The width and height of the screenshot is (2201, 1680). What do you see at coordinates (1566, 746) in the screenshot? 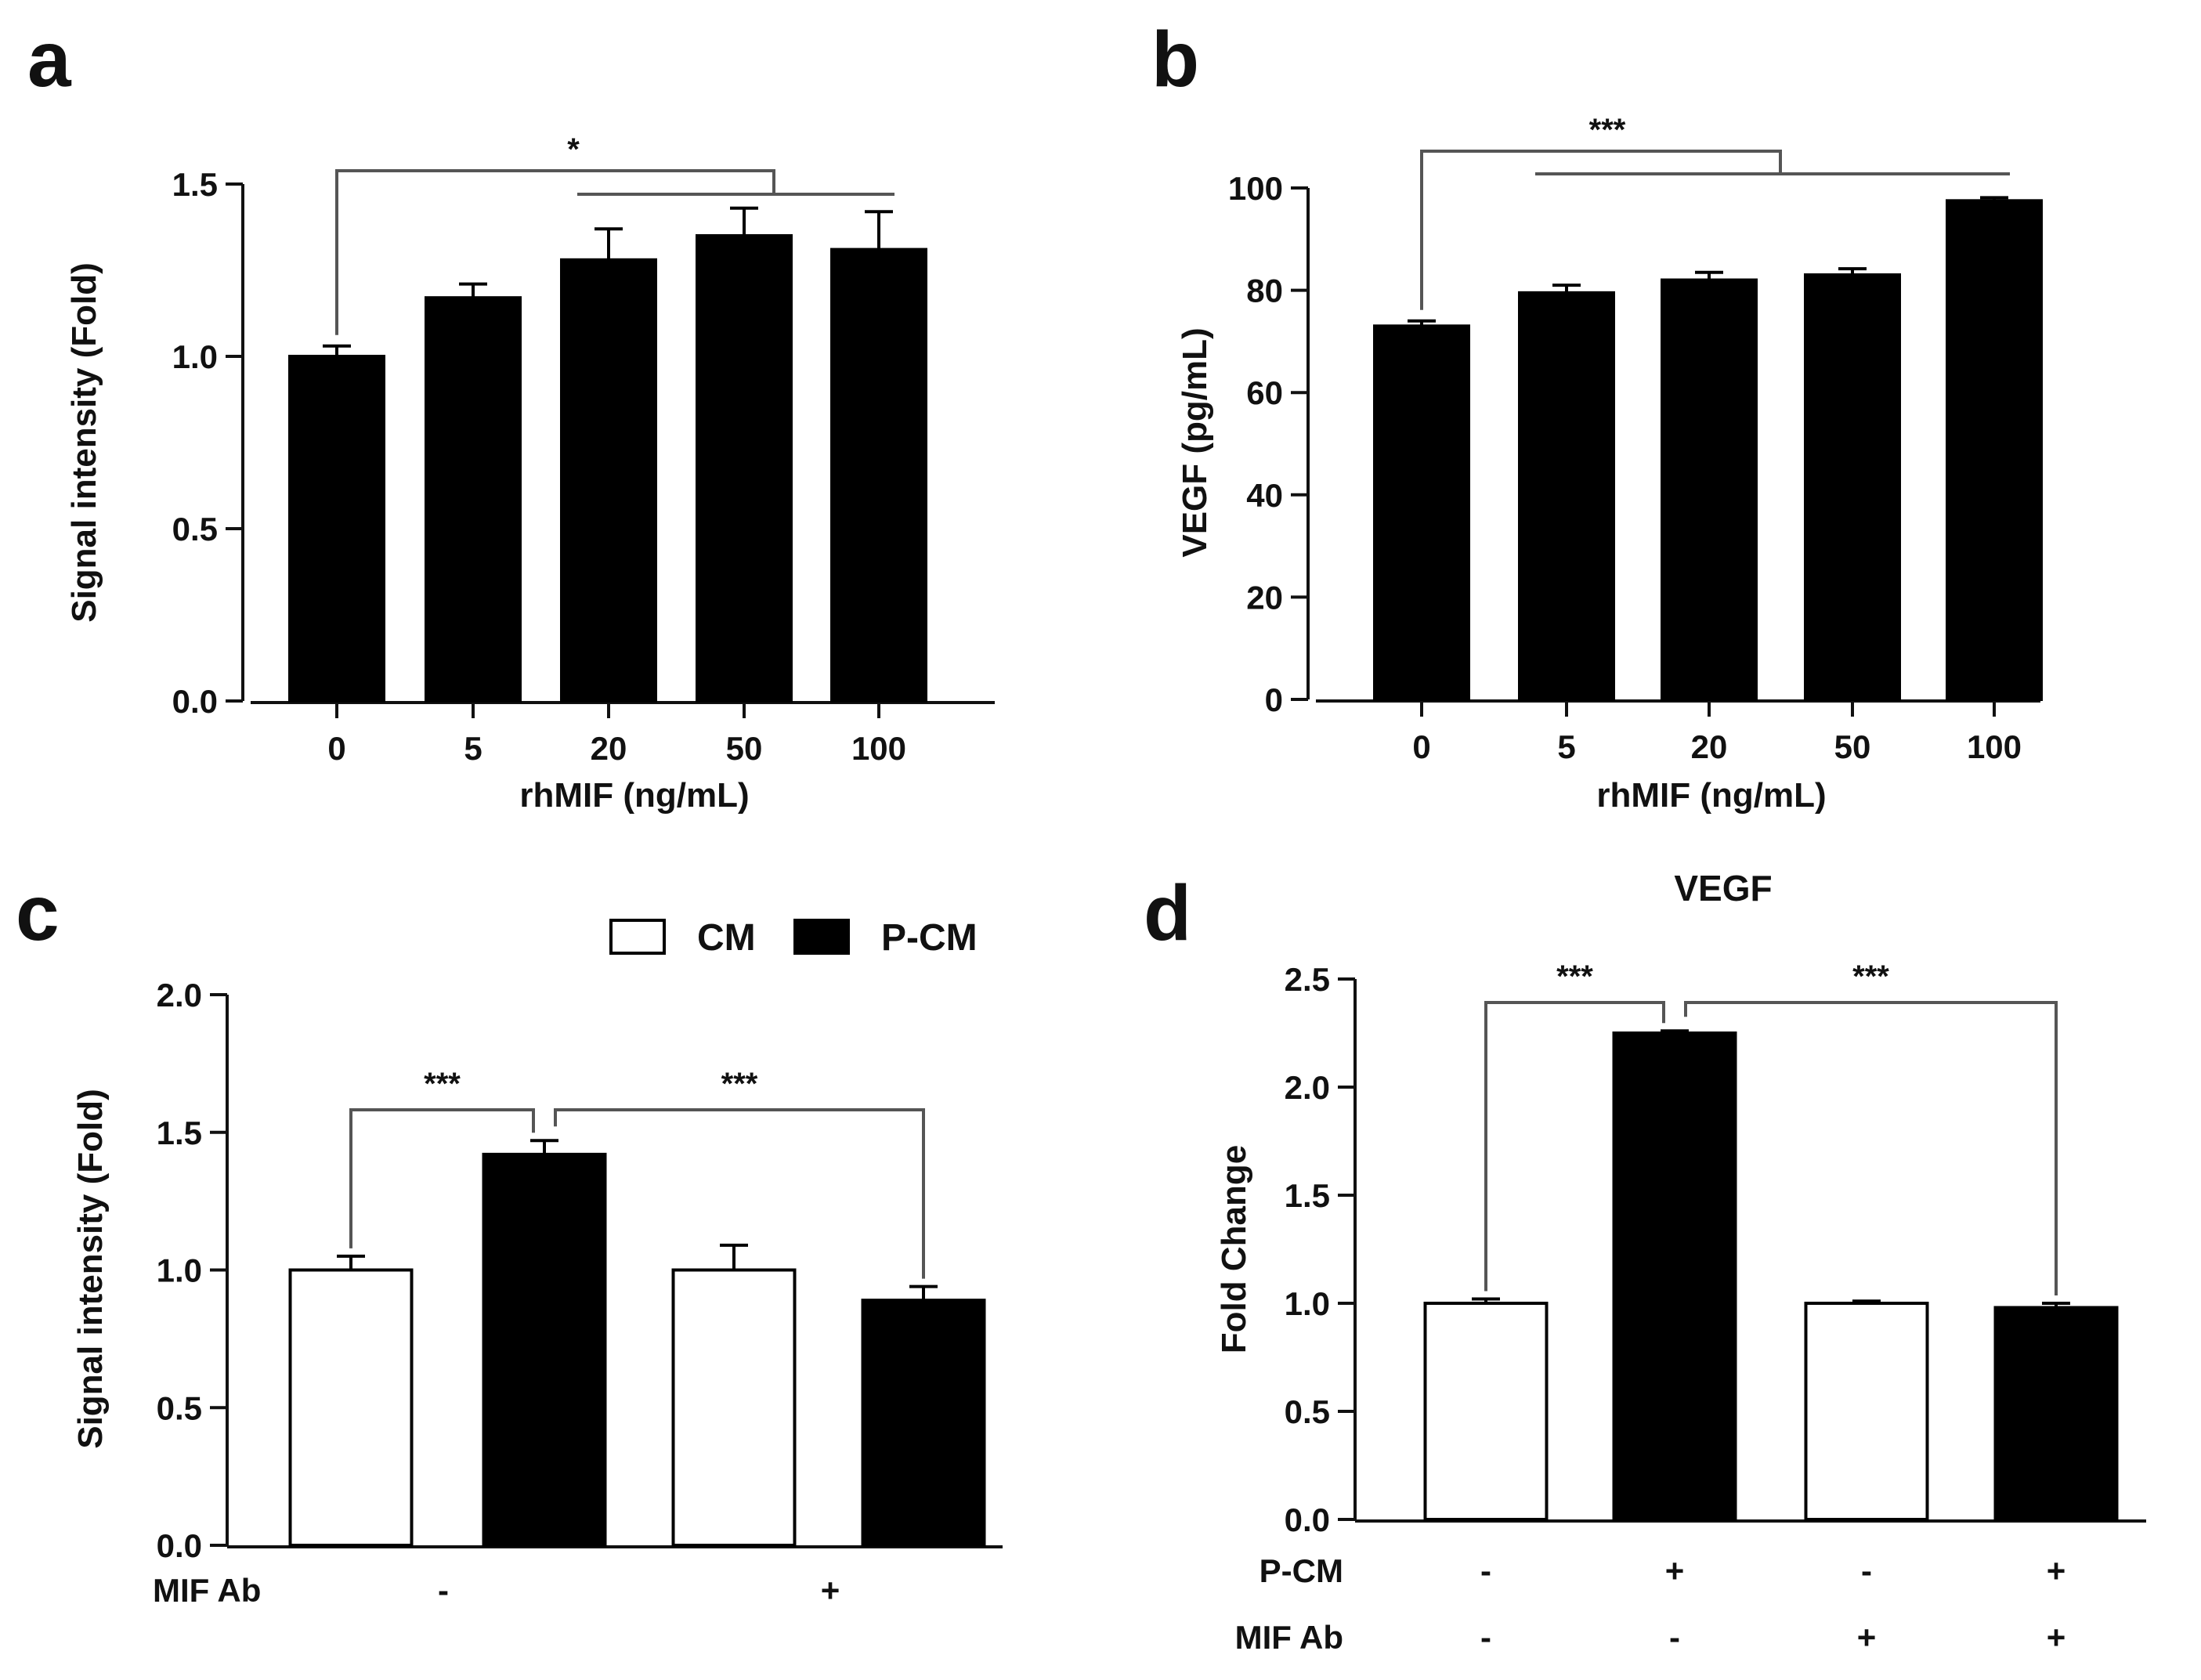
I see `panel-b-x-tick-label: 5` at bounding box center [1566, 746].